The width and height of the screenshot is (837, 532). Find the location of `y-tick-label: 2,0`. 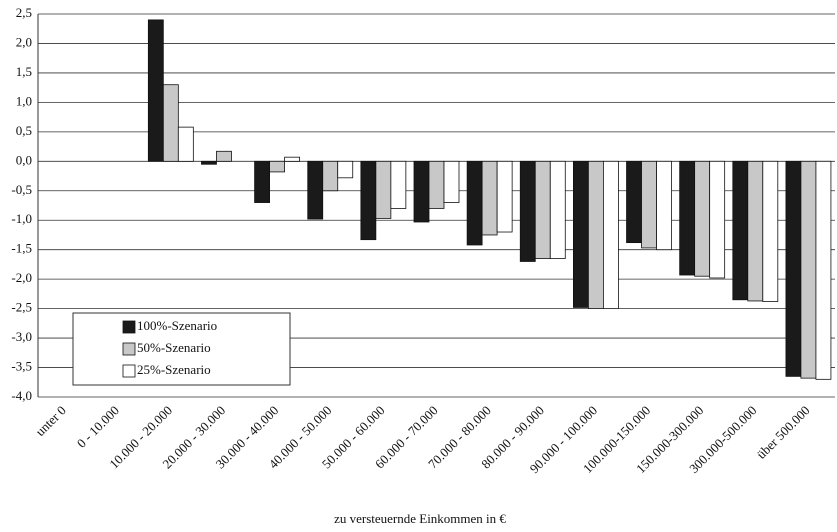

y-tick-label: 2,0 is located at coordinates (24, 41).